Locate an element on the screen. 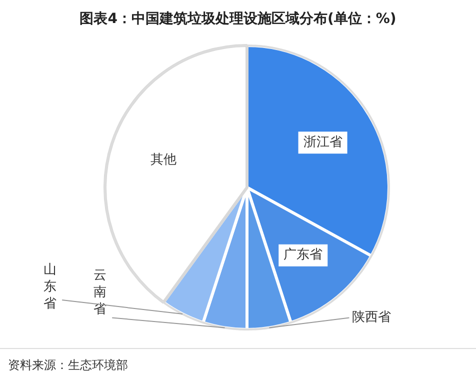  slice-label: 陕西省 is located at coordinates (372, 318).